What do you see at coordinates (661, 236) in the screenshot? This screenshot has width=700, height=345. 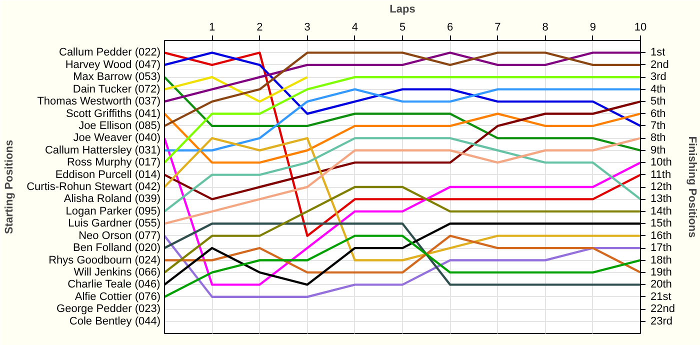 I see `y-tick-label: 16th` at bounding box center [661, 236].